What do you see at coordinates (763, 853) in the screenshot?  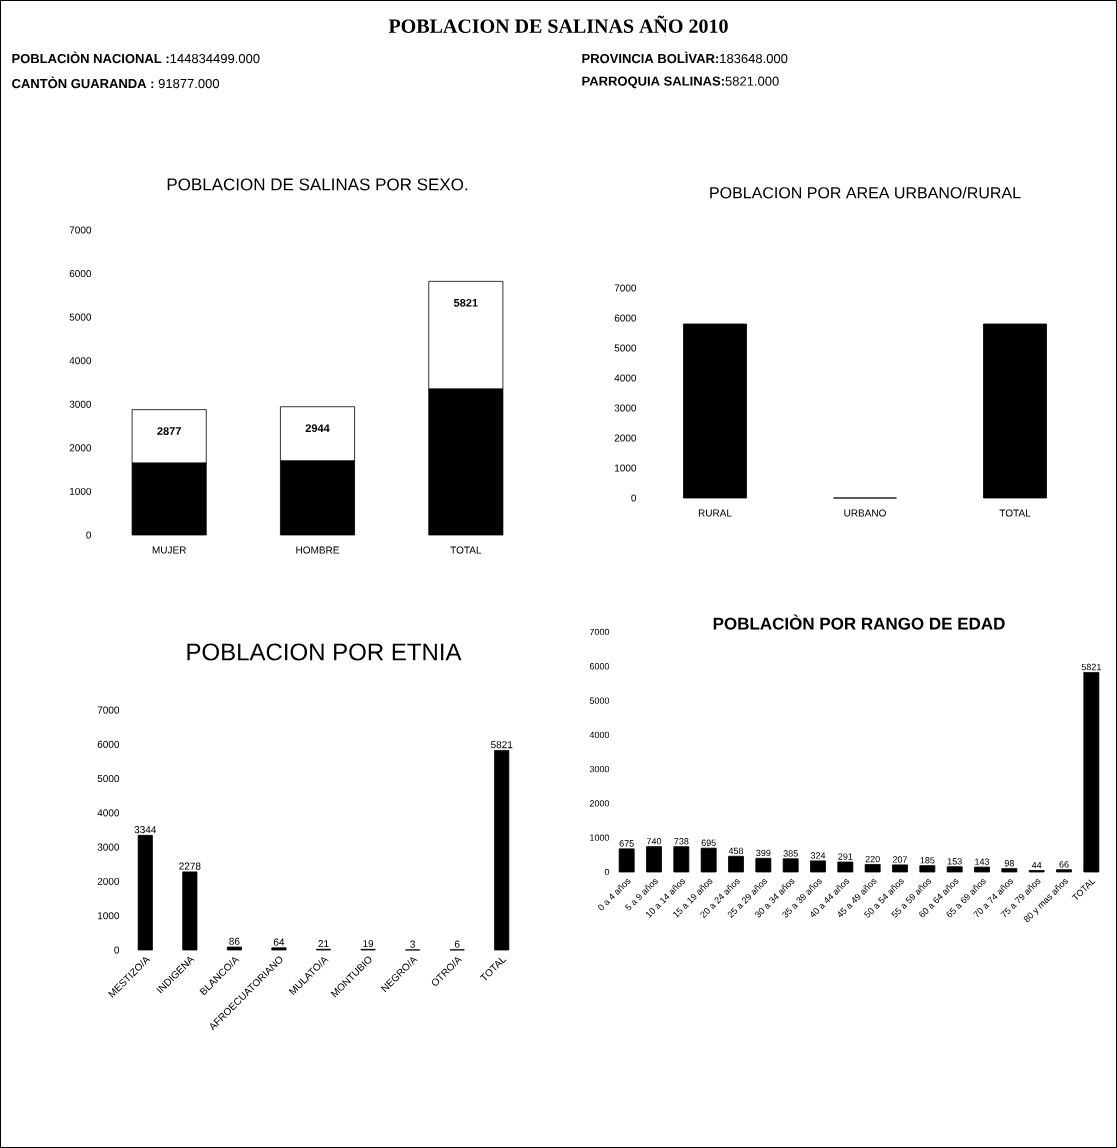 I see `data-label: 399` at bounding box center [763, 853].